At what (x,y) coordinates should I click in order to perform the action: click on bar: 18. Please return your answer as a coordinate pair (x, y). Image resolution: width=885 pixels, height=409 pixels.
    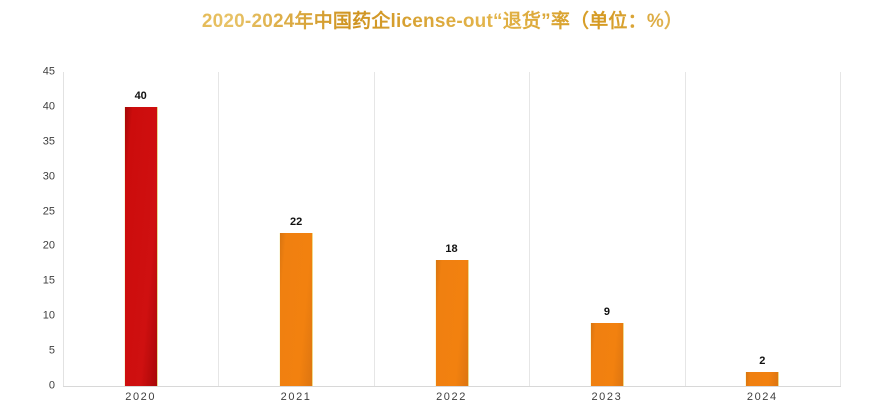
    Looking at the image, I should click on (451, 315).